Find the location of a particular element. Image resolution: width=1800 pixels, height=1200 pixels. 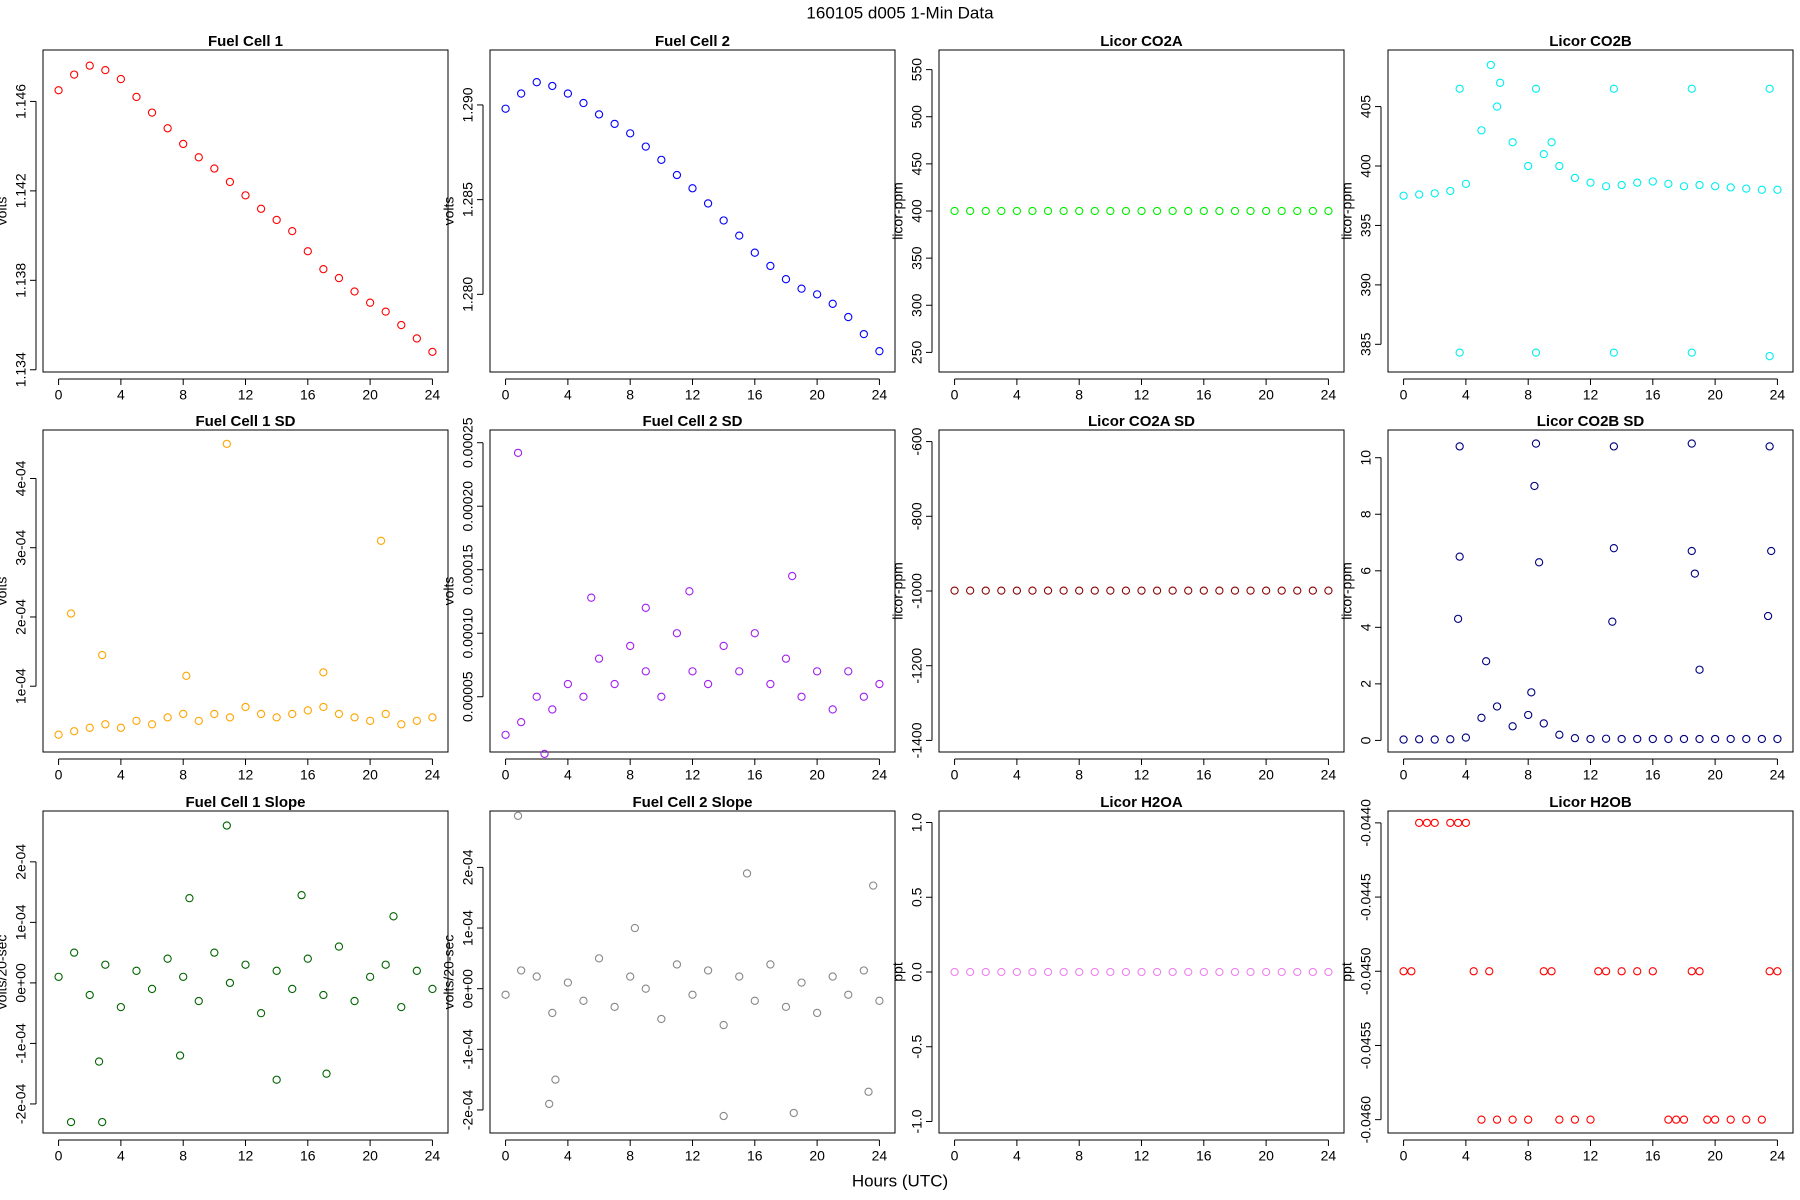

y-tick-label: 0.00010 is located at coordinates (468, 633).